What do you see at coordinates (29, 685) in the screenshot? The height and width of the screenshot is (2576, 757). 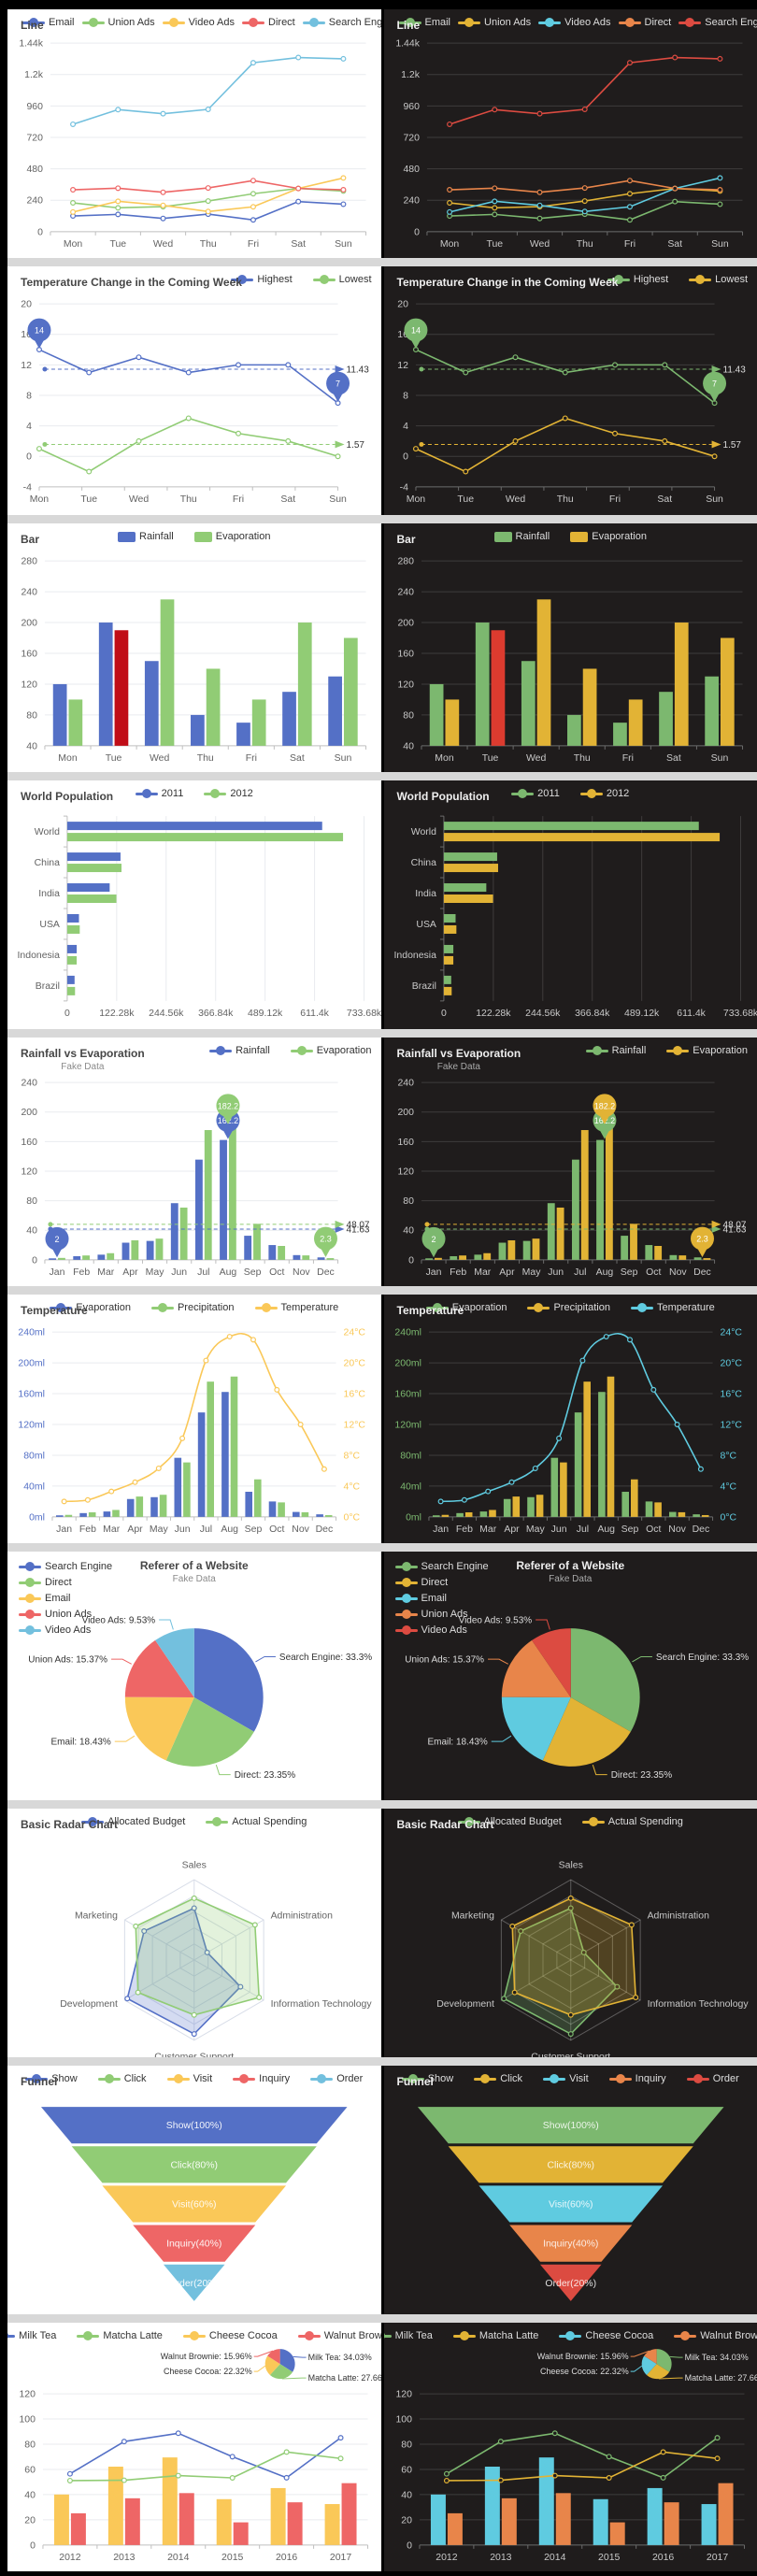 I see `svg-text: 120` at bounding box center [29, 685].